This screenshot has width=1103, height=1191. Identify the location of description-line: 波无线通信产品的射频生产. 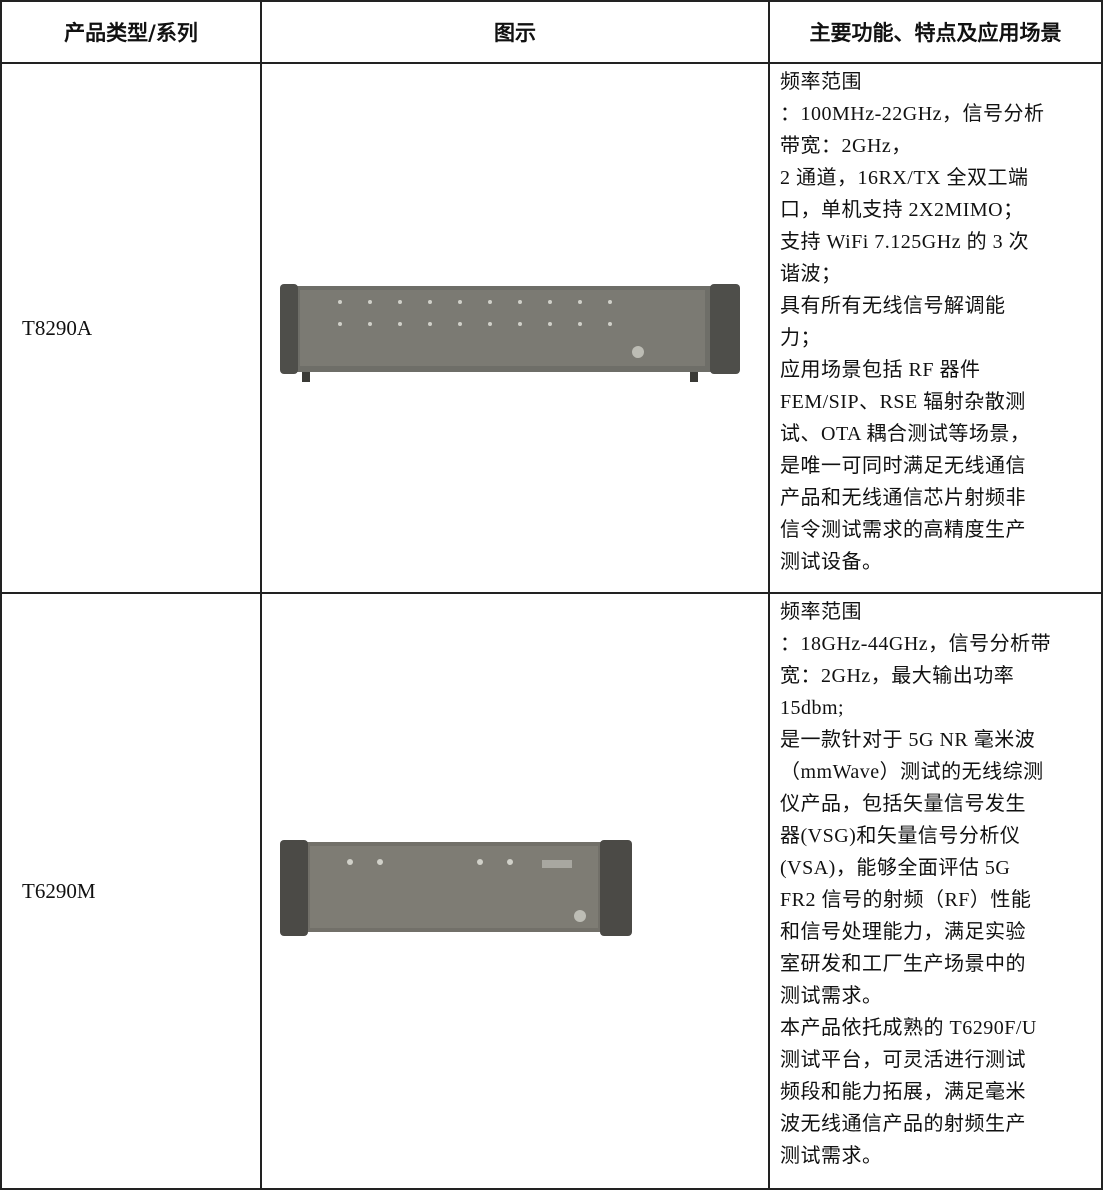
(903, 1124).